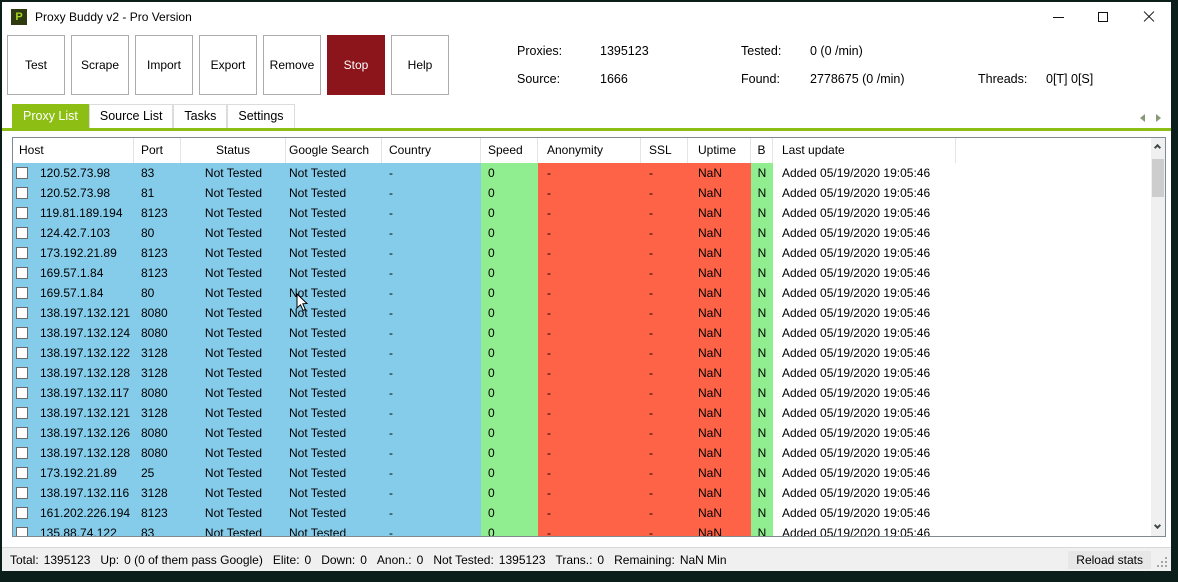 The width and height of the screenshot is (1178, 582). I want to click on close-button, so click(1148, 17).